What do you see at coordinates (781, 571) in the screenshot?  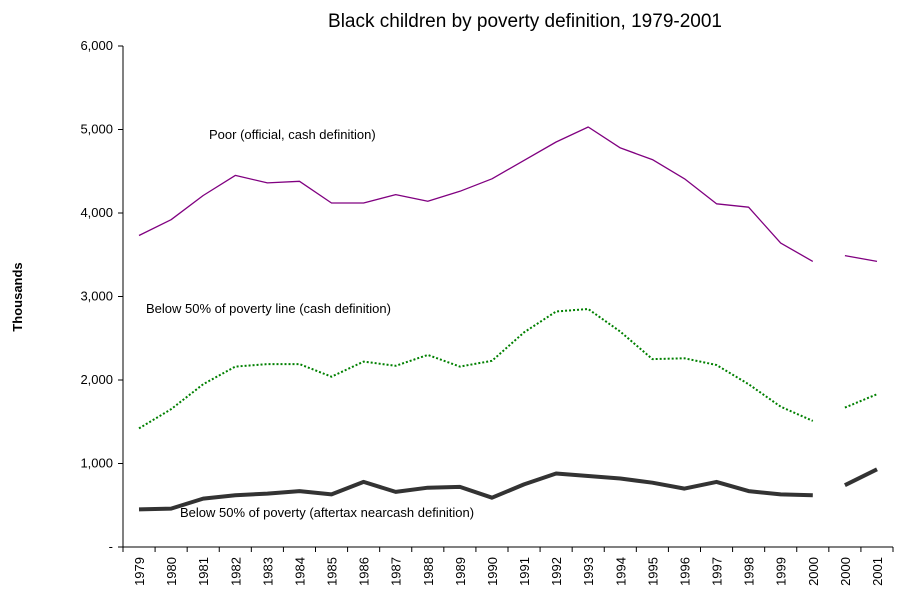 I see `x-tick-label: 1999` at bounding box center [781, 571].